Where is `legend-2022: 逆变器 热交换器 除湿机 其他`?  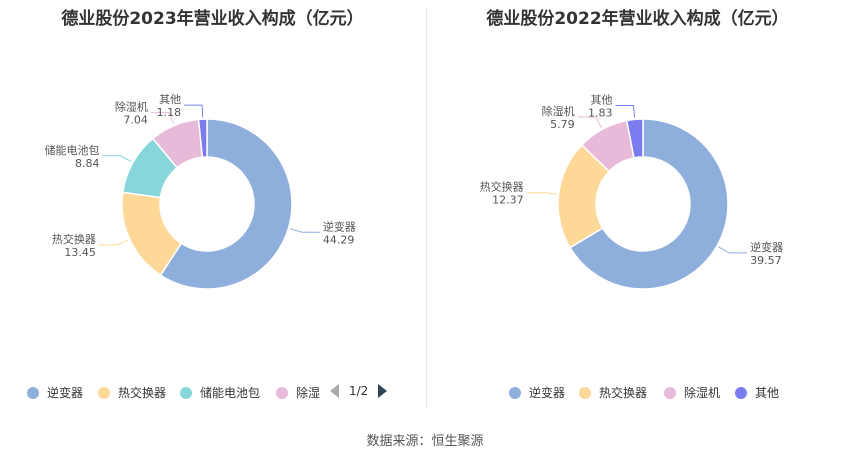 legend-2022: 逆变器 热交换器 除湿机 其他 is located at coordinates (637, 394).